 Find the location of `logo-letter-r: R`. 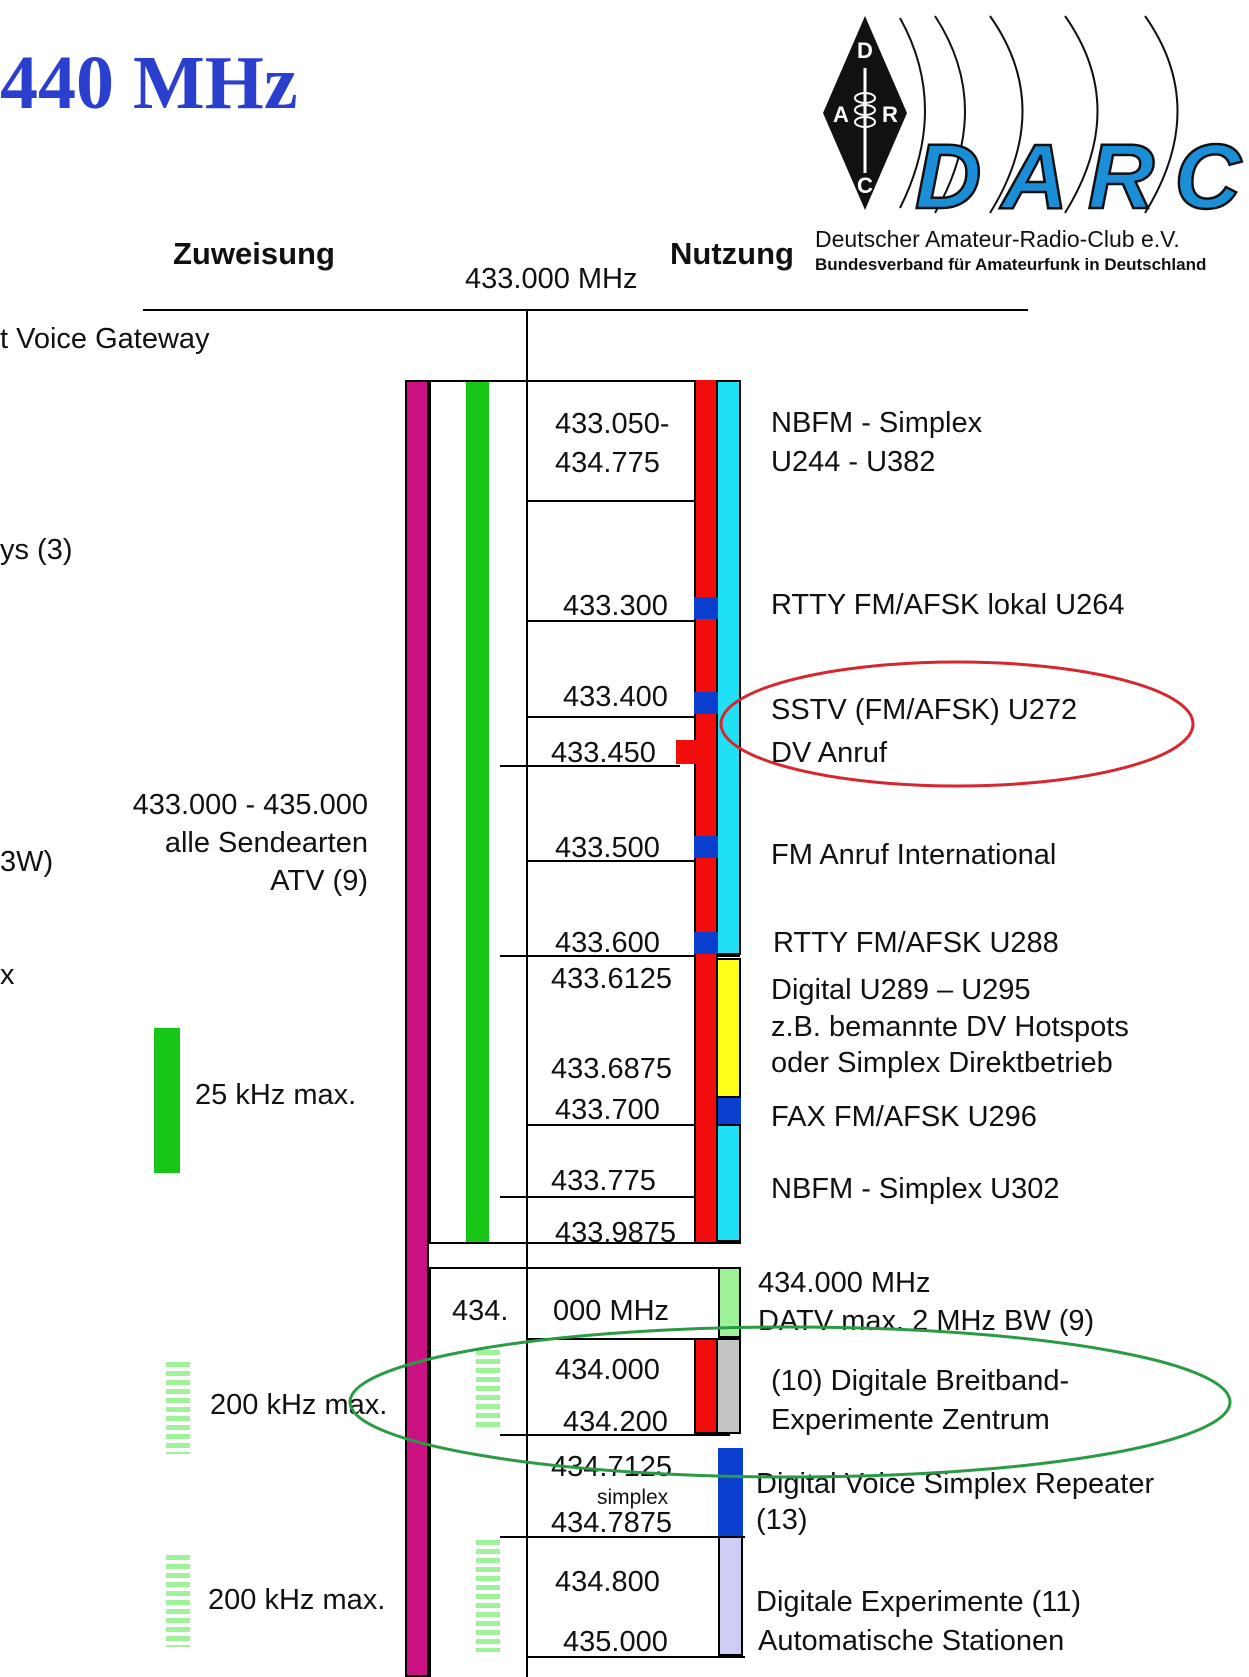

logo-letter-r: R is located at coordinates (890, 114).